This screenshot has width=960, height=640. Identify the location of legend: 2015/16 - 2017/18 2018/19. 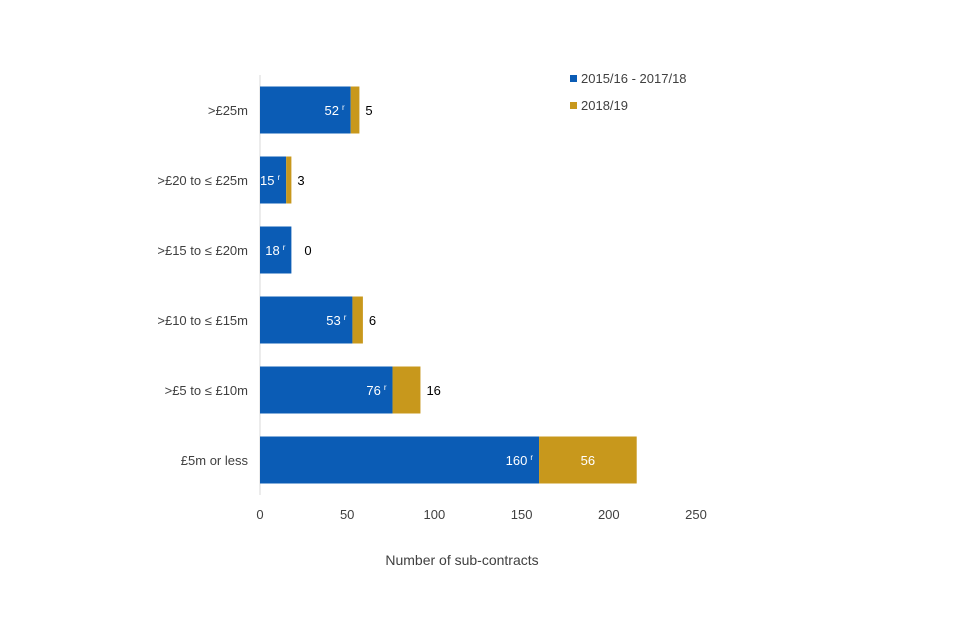
(628, 92).